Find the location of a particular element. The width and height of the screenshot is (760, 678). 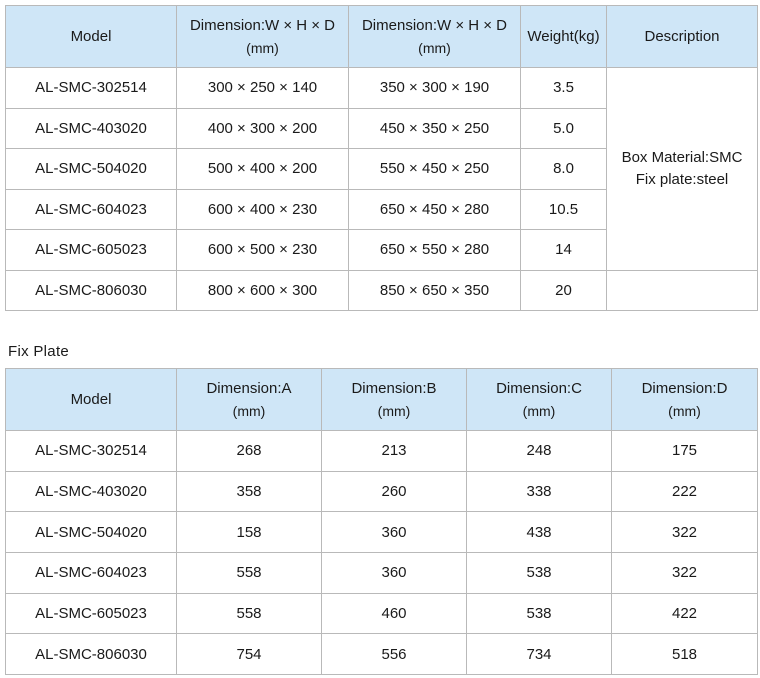

inner-dimension-cell: 600 × 400 × 230 is located at coordinates (262, 209).